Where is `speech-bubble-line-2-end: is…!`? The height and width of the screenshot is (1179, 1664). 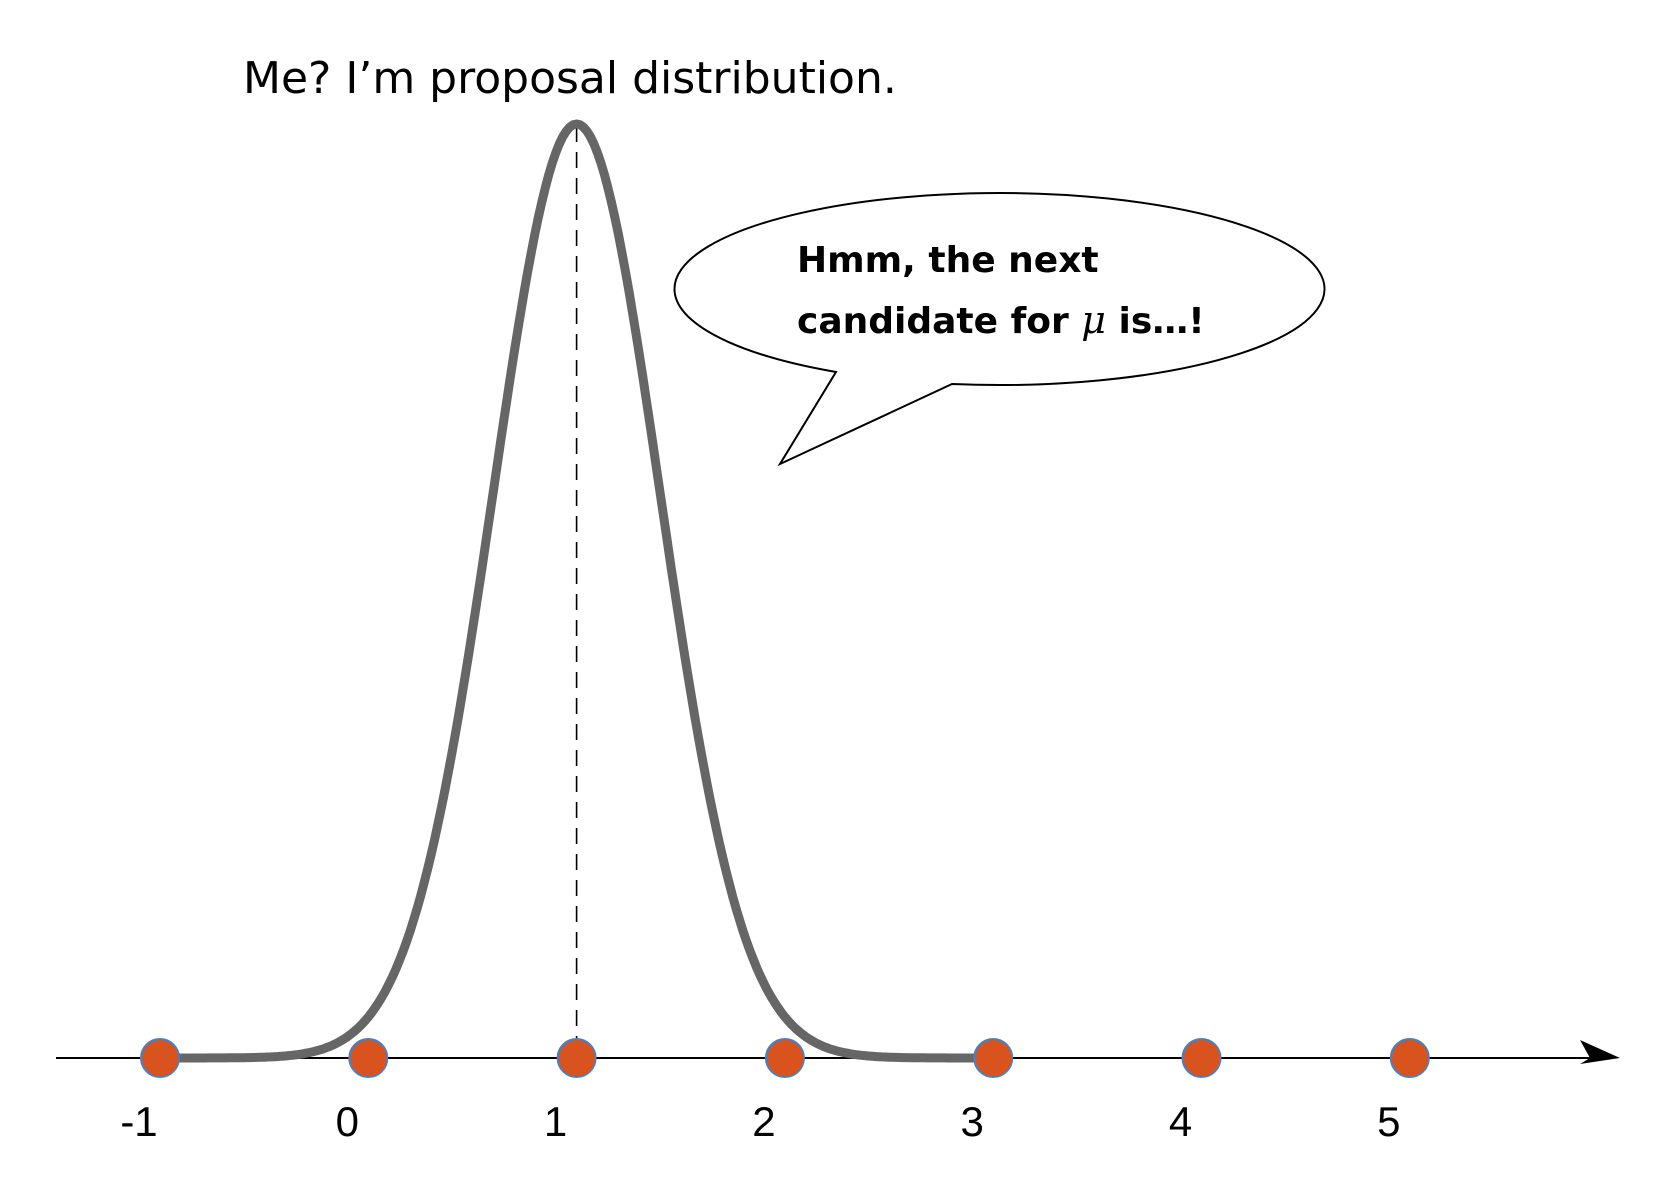
speech-bubble-line-2-end: is…! is located at coordinates (1162, 321).